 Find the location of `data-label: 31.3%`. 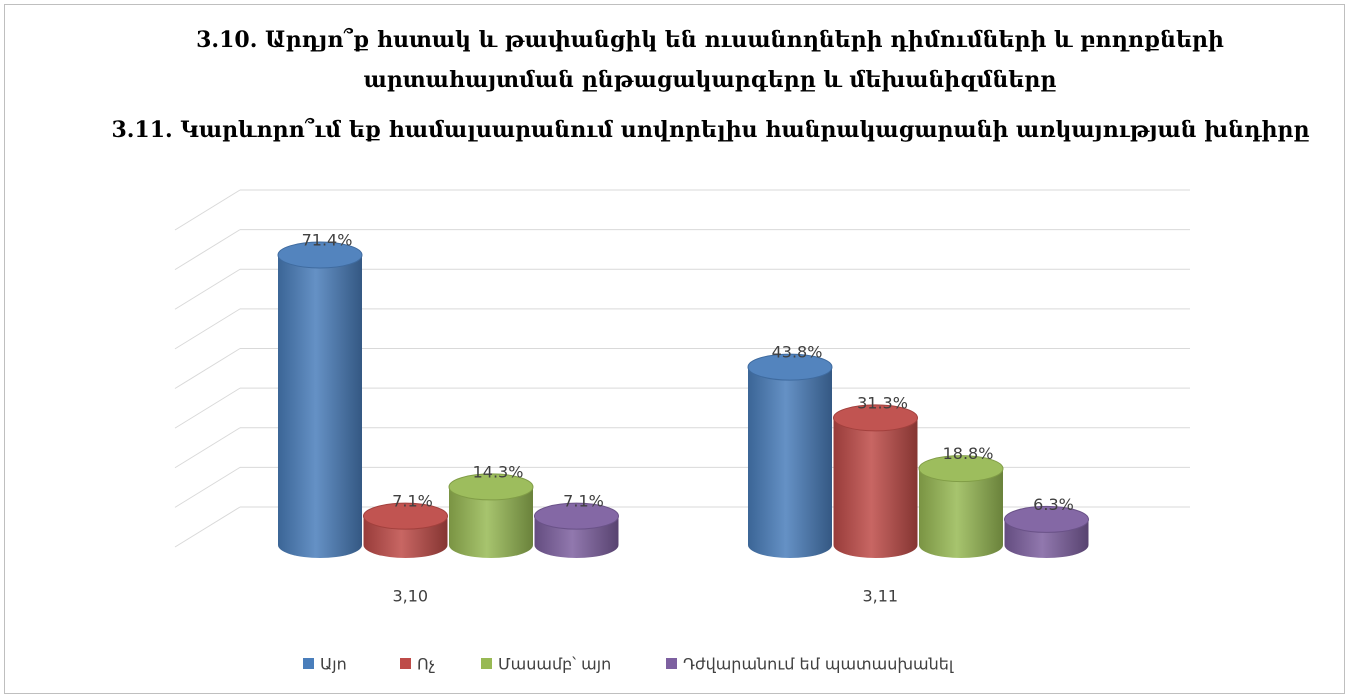

data-label: 31.3% is located at coordinates (882, 402).